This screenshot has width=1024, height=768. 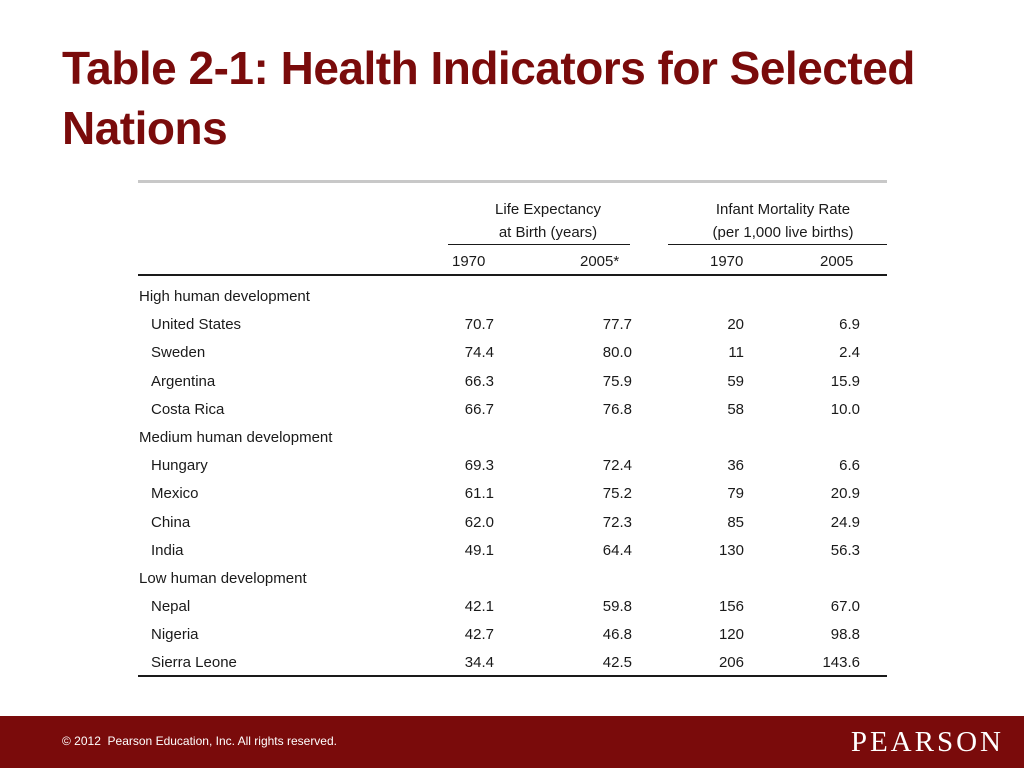 I want to click on column-header-mortality-2005: 2005, so click(x=837, y=261).